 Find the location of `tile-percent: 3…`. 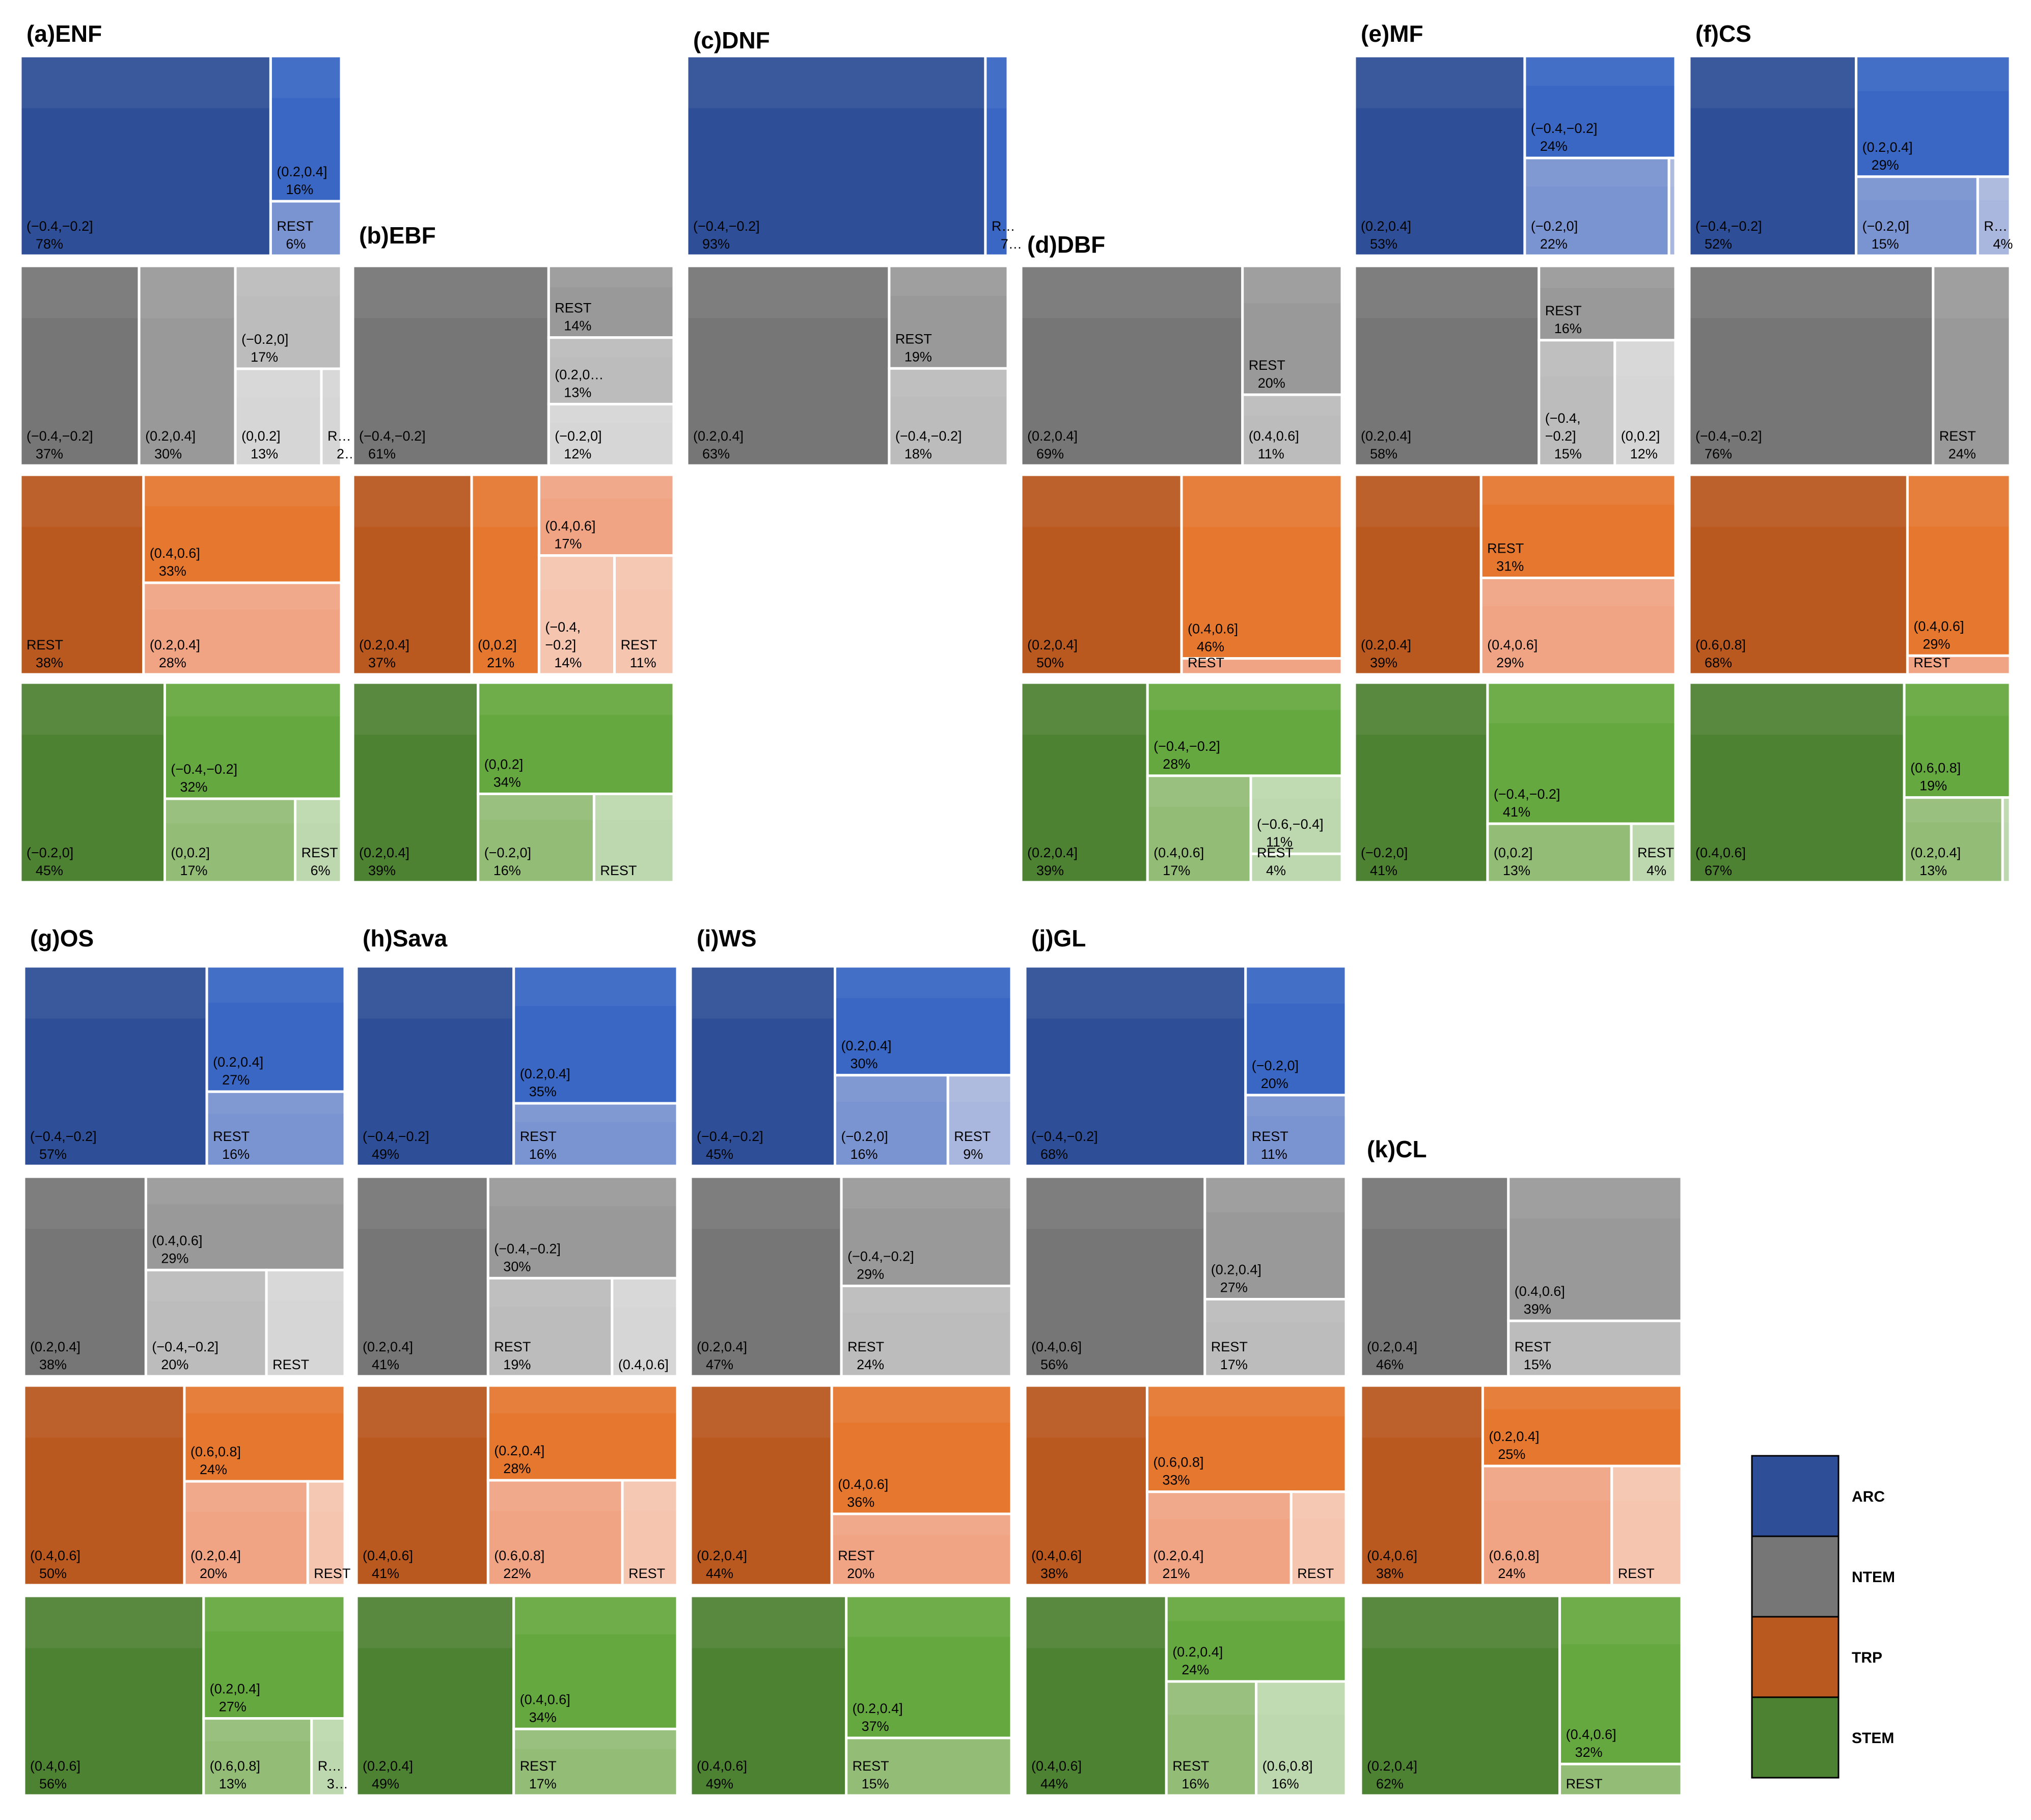

tile-percent: 3… is located at coordinates (337, 1783).